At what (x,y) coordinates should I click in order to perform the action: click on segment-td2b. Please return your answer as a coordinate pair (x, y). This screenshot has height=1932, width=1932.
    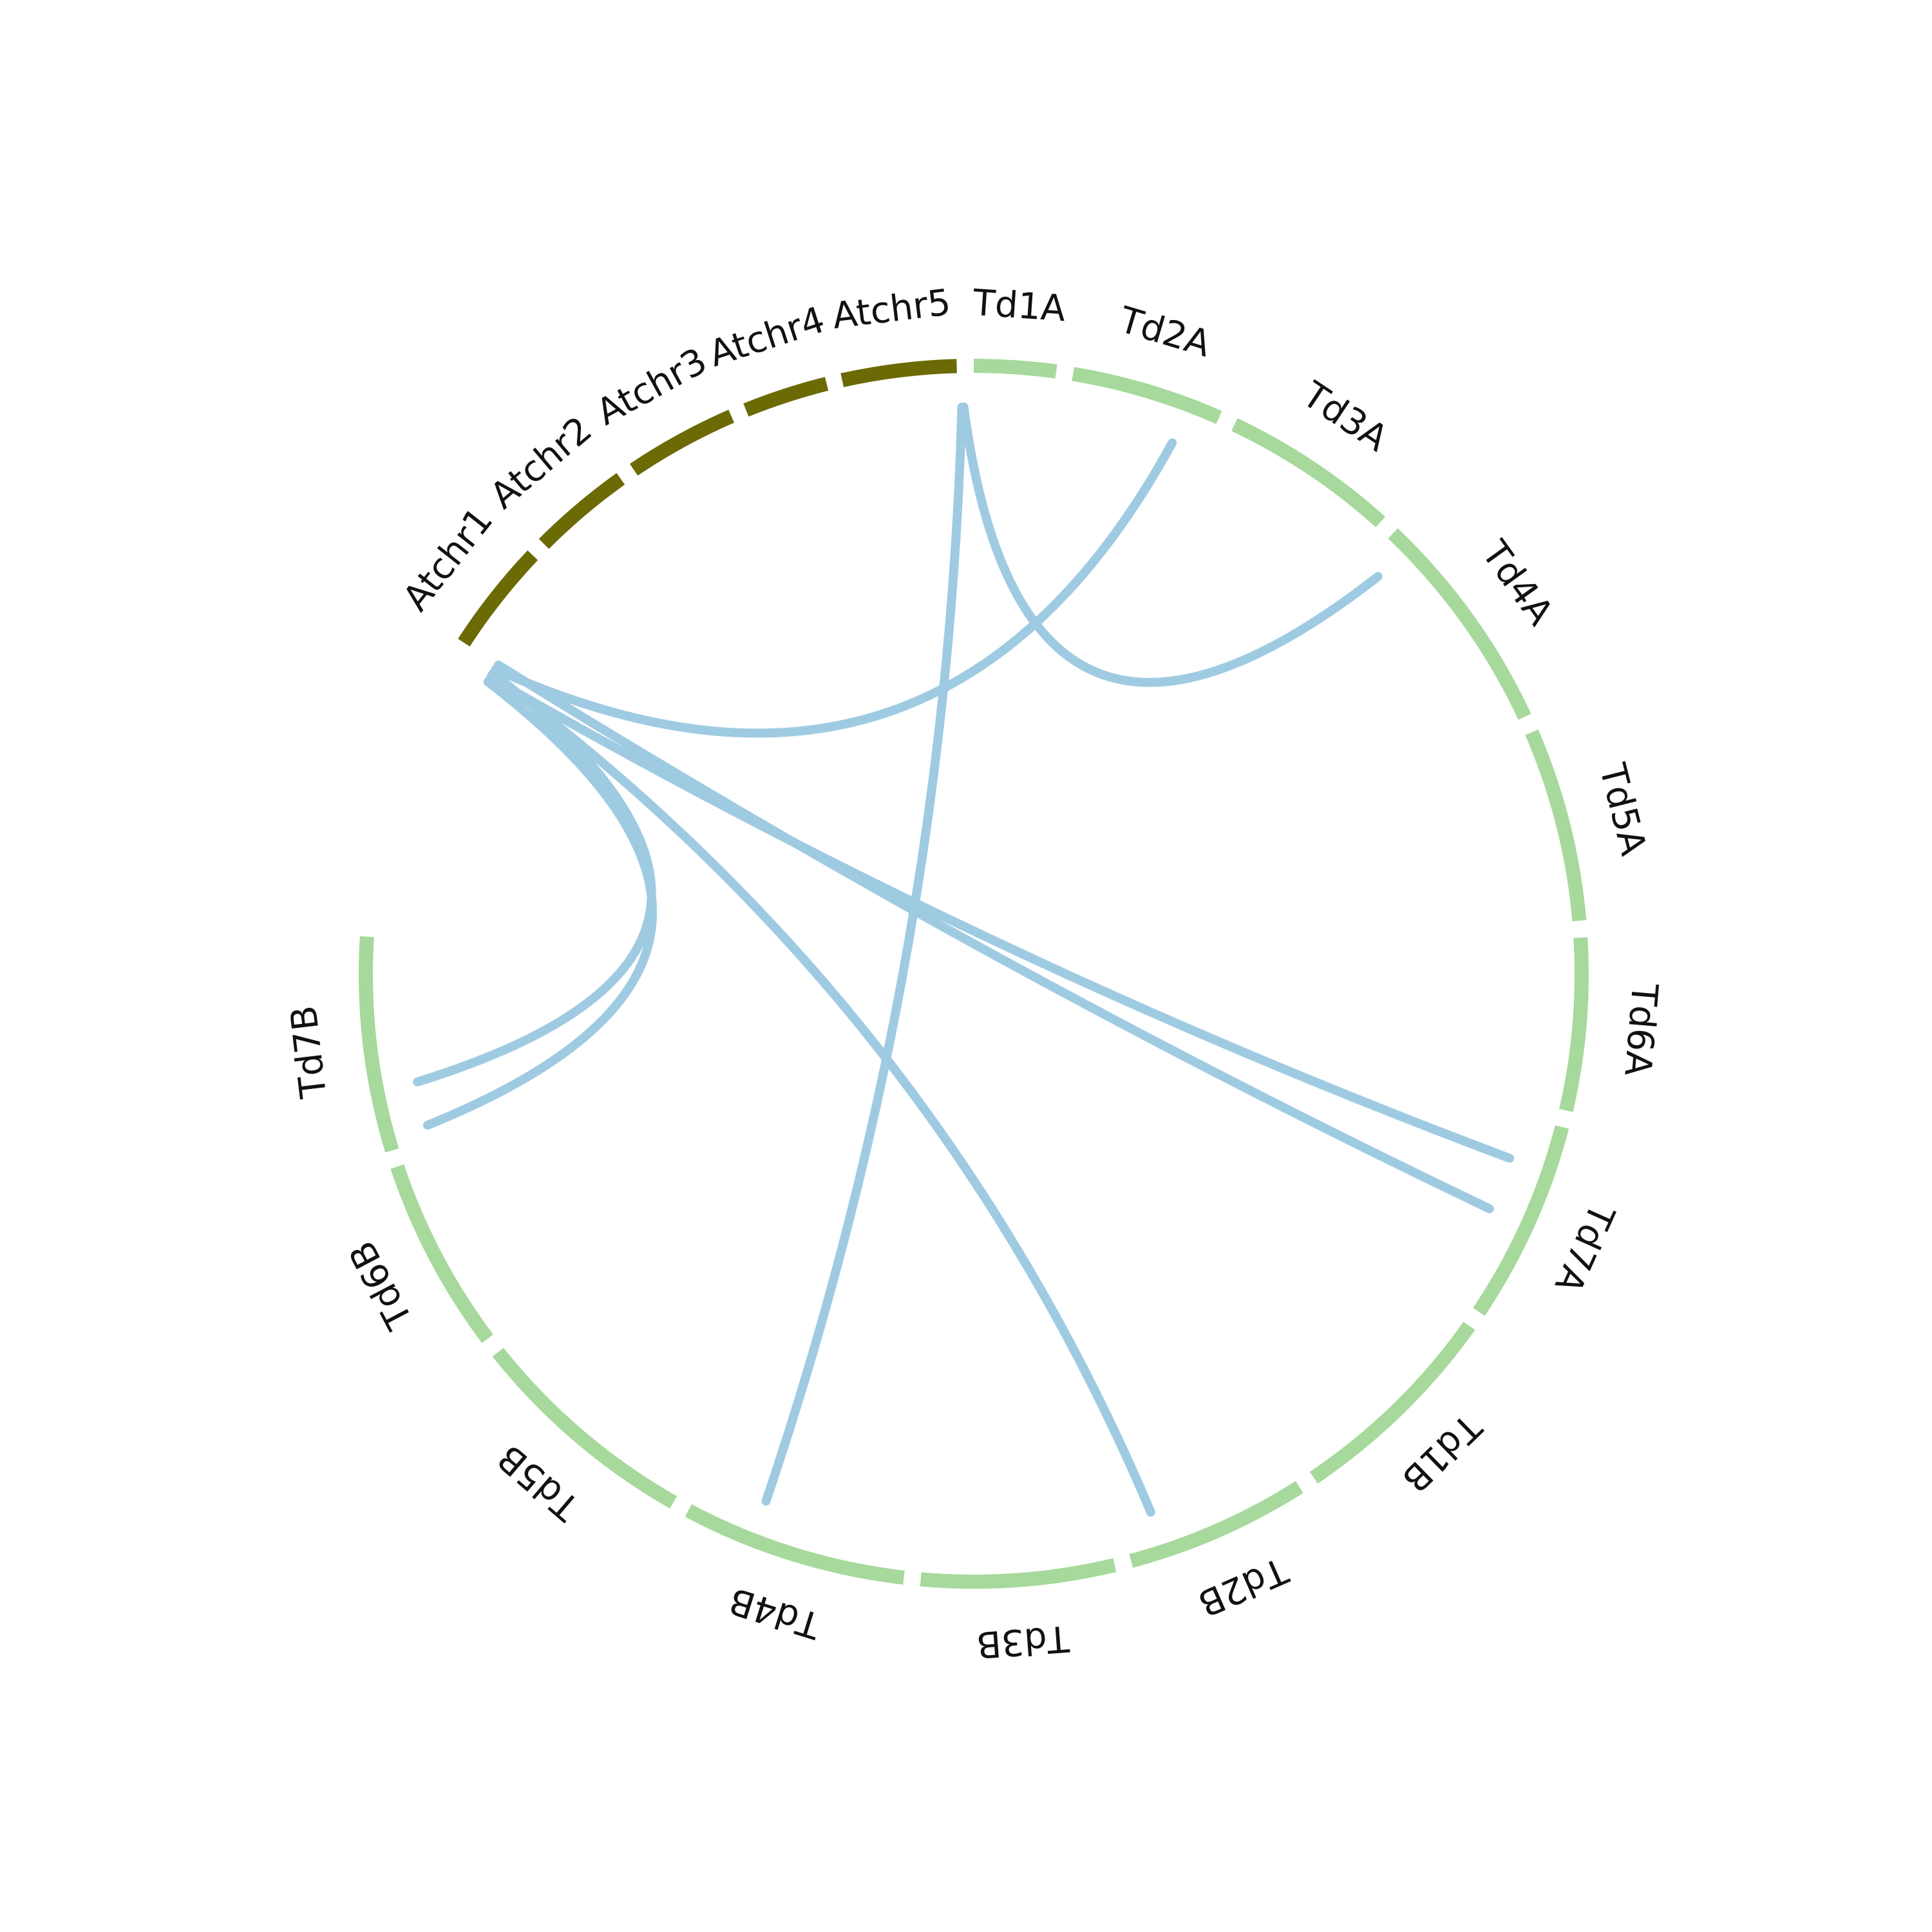
    Looking at the image, I should click on (1216, 1525).